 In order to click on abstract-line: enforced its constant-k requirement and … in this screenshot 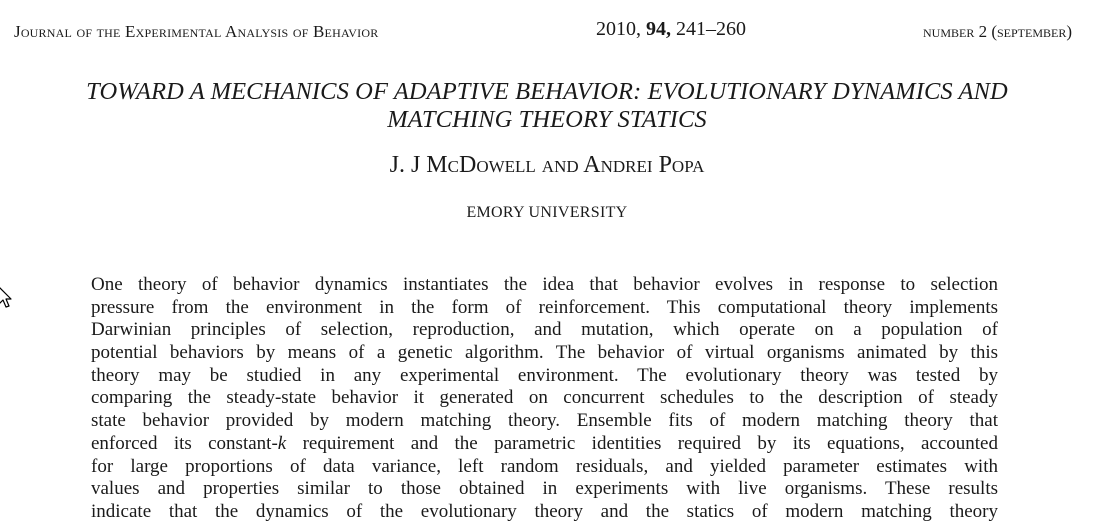, I will do `click(544, 444)`.